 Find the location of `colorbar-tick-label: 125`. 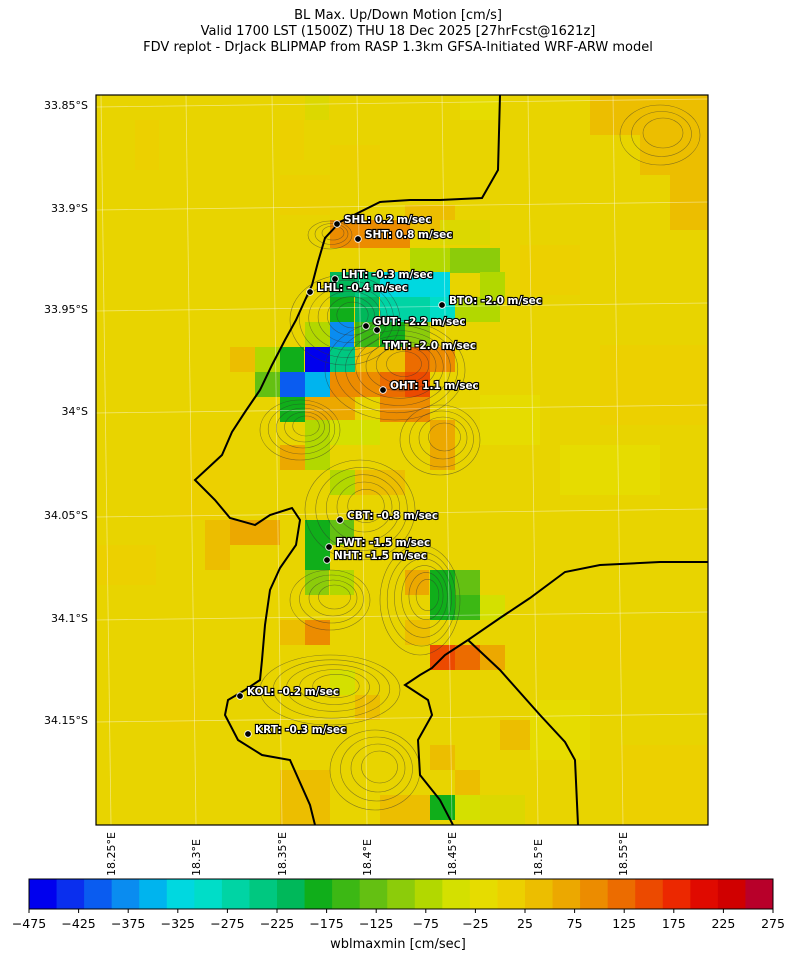

colorbar-tick-label: 125 is located at coordinates (624, 923).